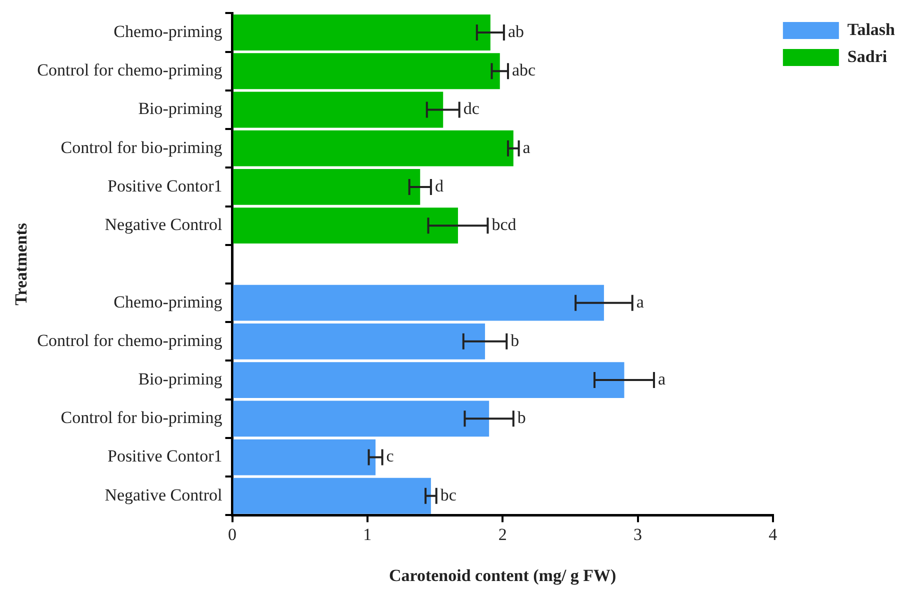 The height and width of the screenshot is (601, 905). I want to click on legend-label: Talash, so click(871, 29).